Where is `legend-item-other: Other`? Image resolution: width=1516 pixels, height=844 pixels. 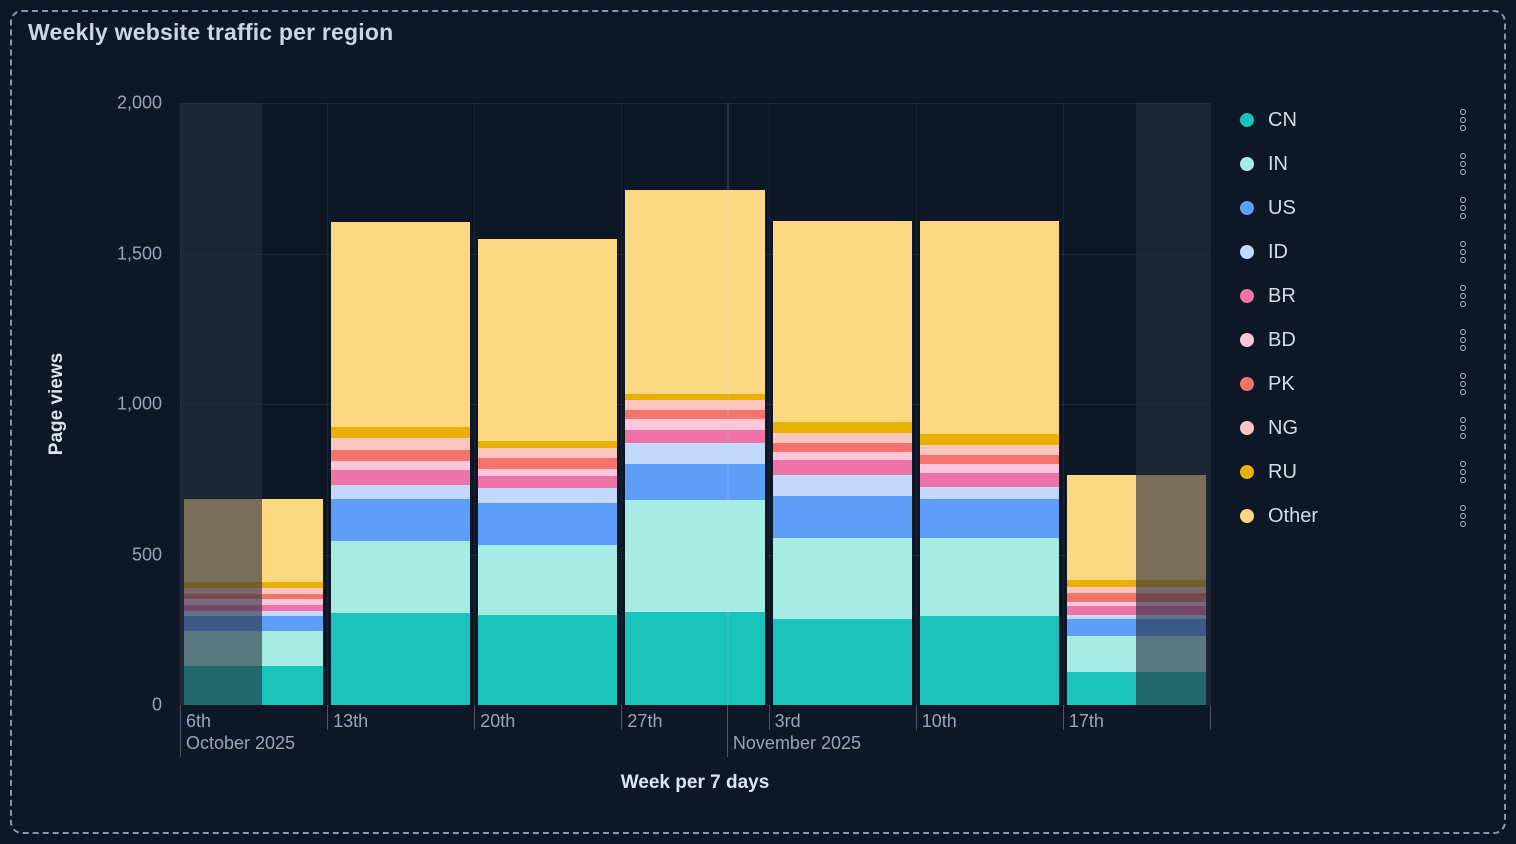 legend-item-other: Other is located at coordinates (1357, 516).